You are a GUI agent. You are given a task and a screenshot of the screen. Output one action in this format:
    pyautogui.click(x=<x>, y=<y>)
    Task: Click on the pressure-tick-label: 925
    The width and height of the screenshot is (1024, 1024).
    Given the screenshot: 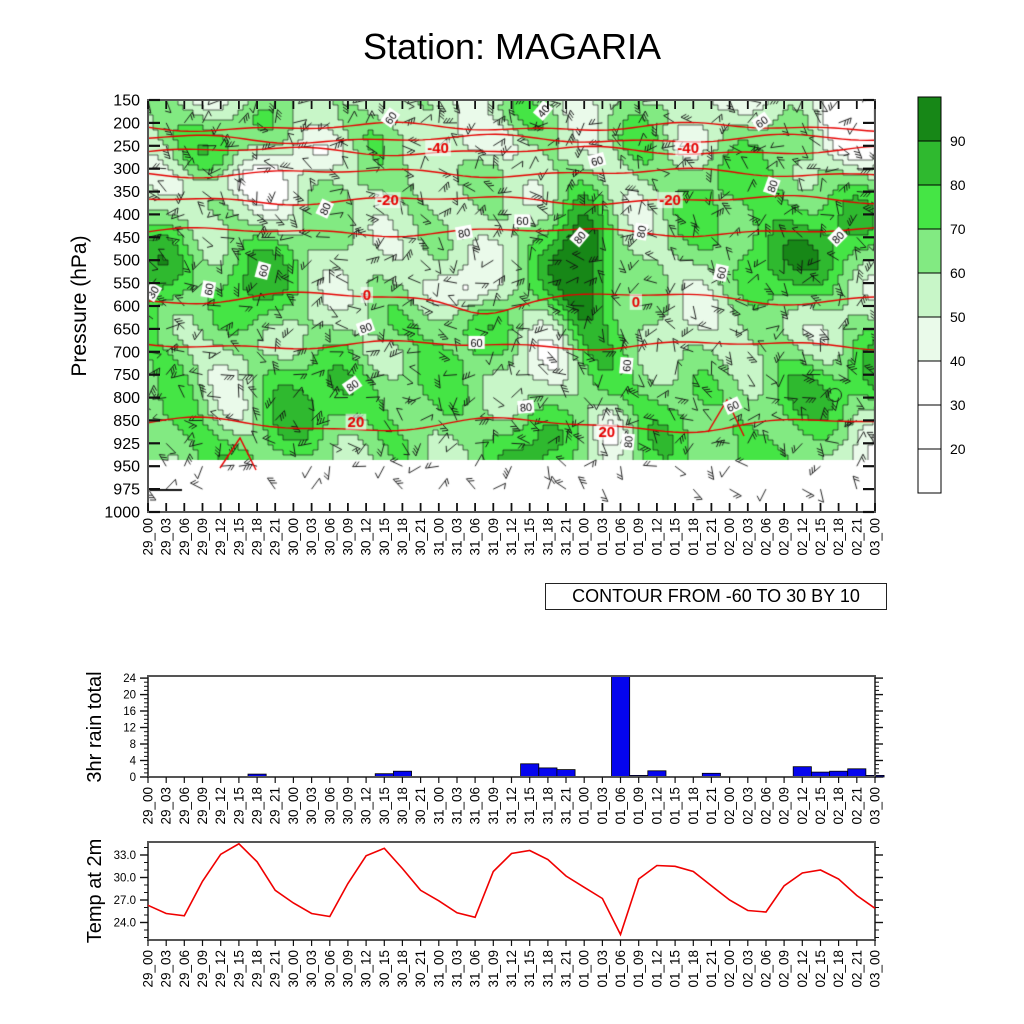 What is the action you would take?
    pyautogui.click(x=126, y=444)
    